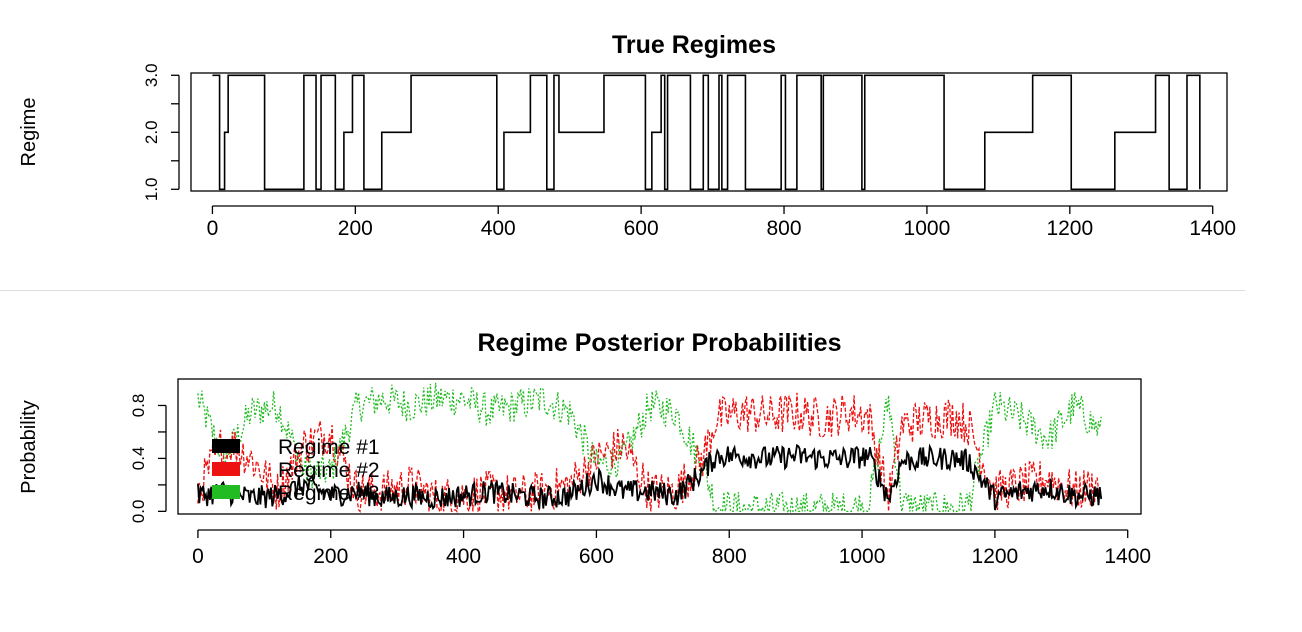 The height and width of the screenshot is (632, 1302). I want to click on legend-entry: Regime #1, so click(329, 447).